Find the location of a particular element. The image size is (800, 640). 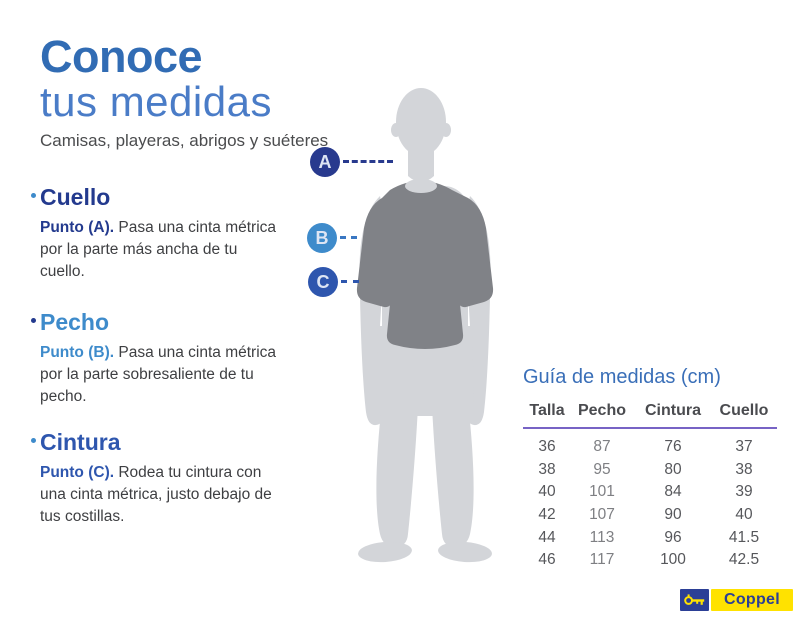

marker-c-dashed-line is located at coordinates (350, 281).